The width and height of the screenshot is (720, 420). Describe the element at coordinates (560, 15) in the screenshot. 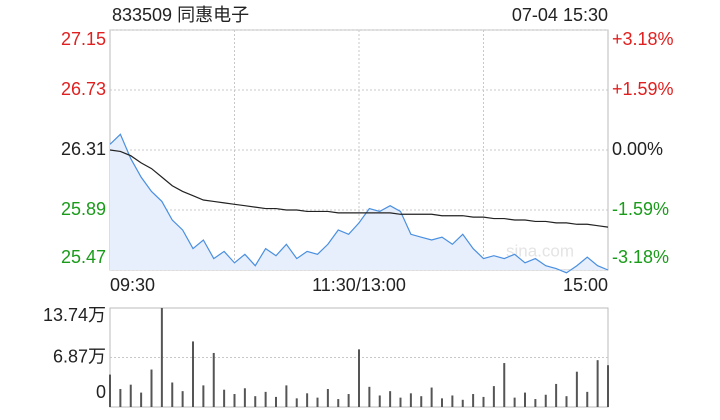

I see `timestamp: 07-04 15:30` at that location.